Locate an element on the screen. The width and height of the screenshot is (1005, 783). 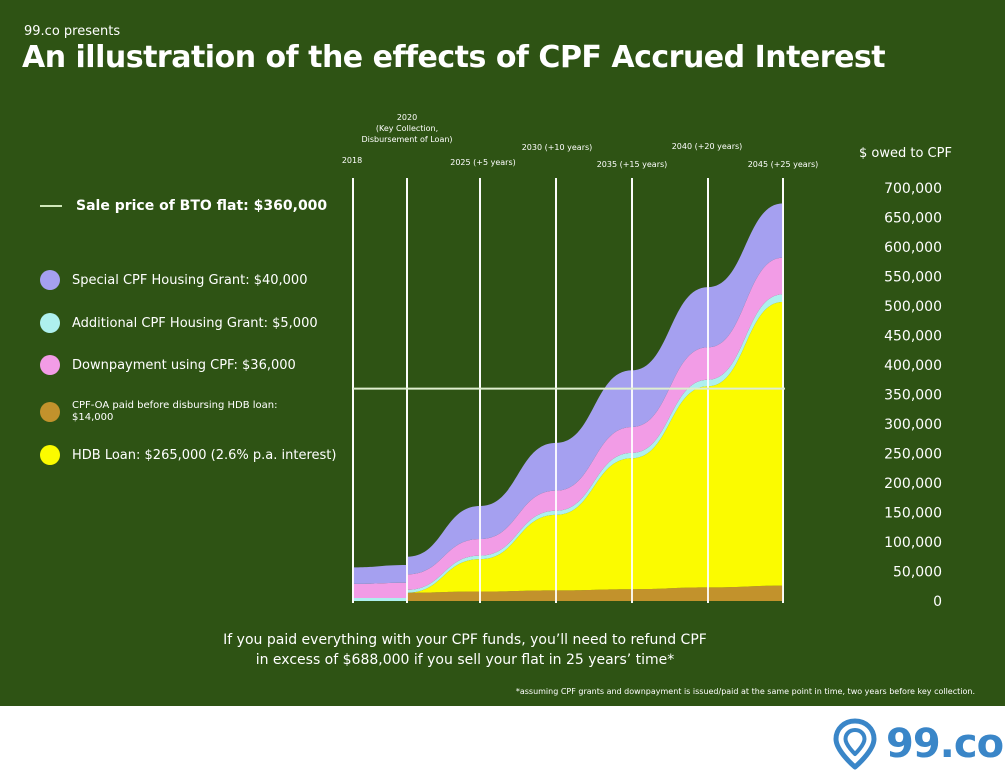
area-downpayment-using-cpf is located at coordinates (380, 590).